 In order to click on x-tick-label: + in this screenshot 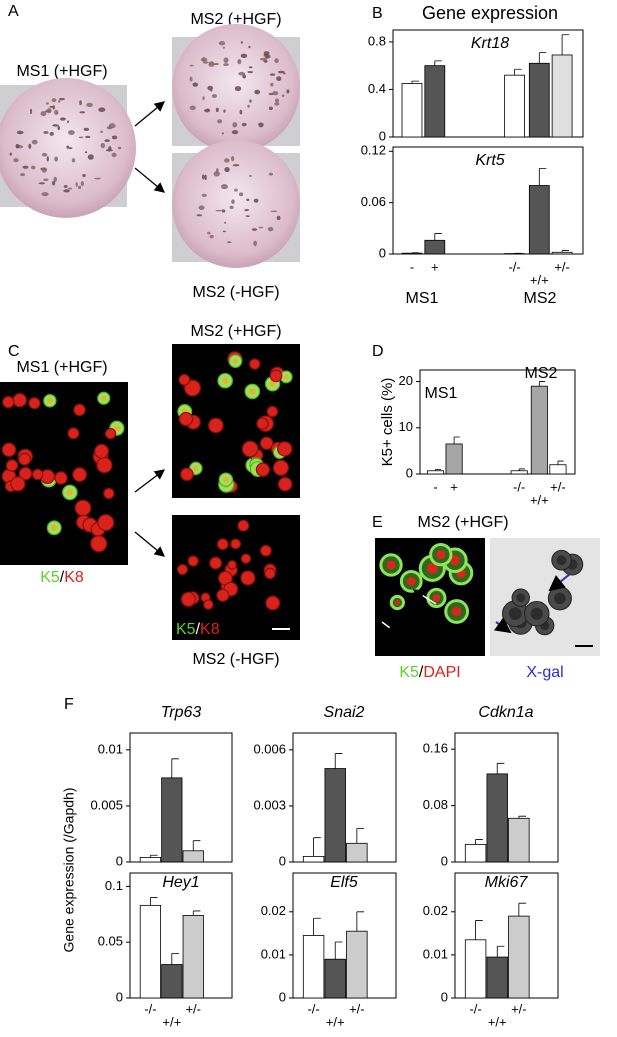, I will do `click(435, 266)`.